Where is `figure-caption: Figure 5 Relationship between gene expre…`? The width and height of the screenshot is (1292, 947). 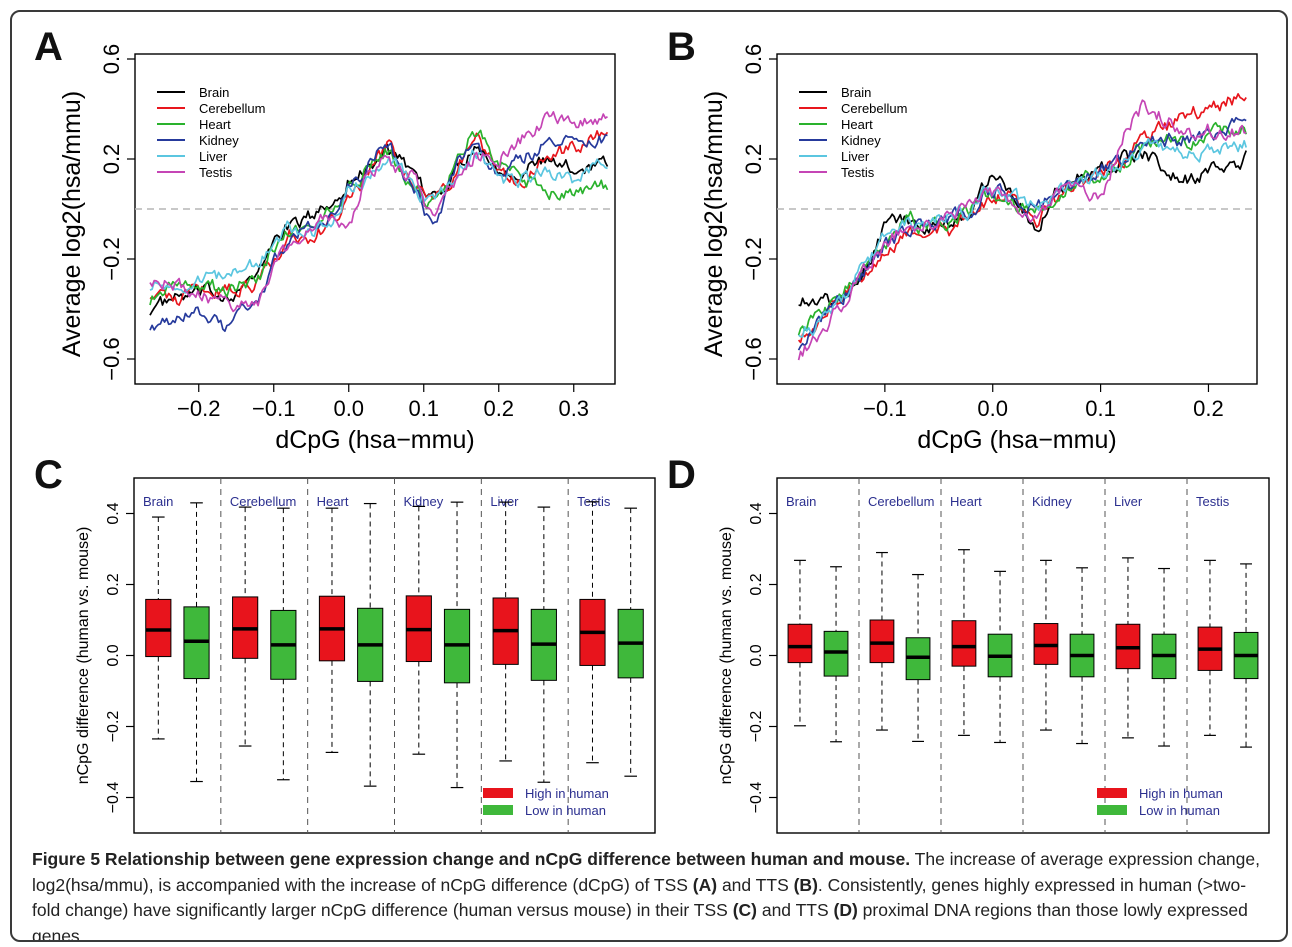
figure-caption: Figure 5 Relationship between gene expre… is located at coordinates (652, 894).